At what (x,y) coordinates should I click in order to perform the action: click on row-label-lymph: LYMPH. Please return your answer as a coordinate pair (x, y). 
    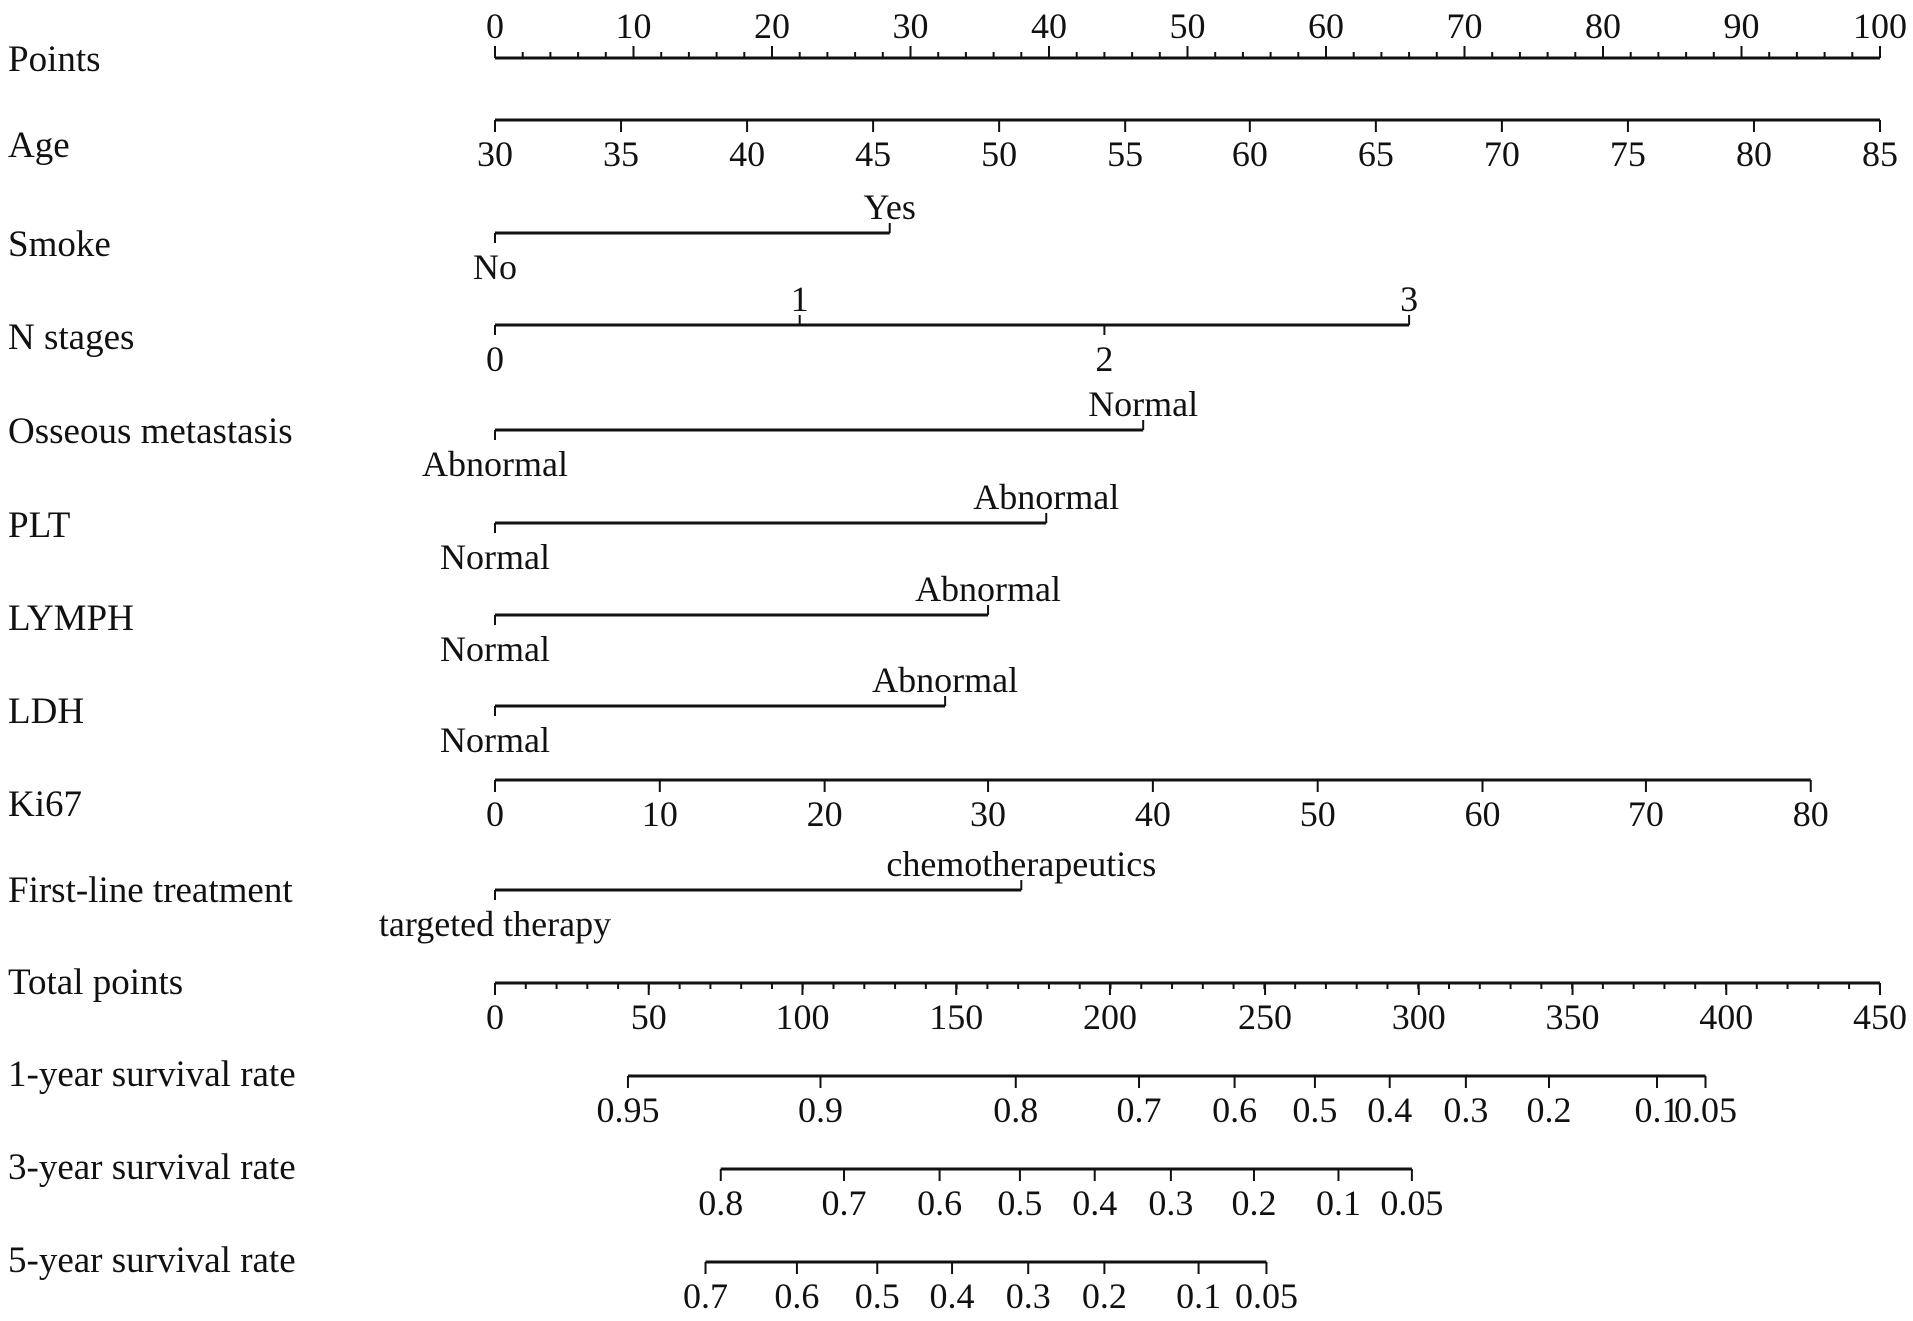
    Looking at the image, I should click on (71, 618).